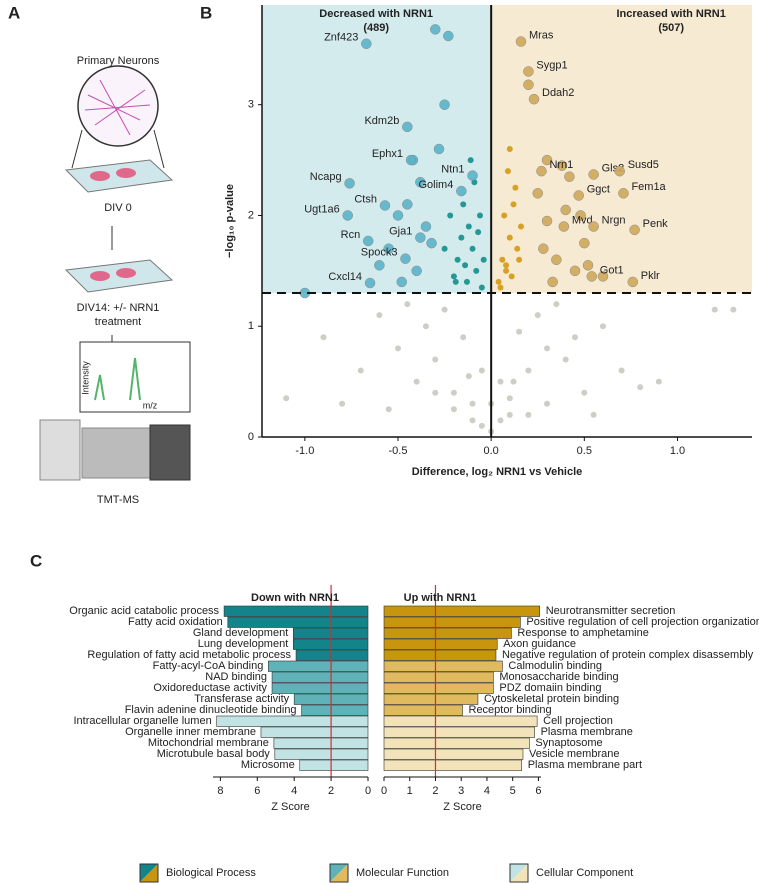 The height and width of the screenshot is (884, 759). What do you see at coordinates (290, 807) in the screenshot?
I see `x-axis-label: Z Score` at bounding box center [290, 807].